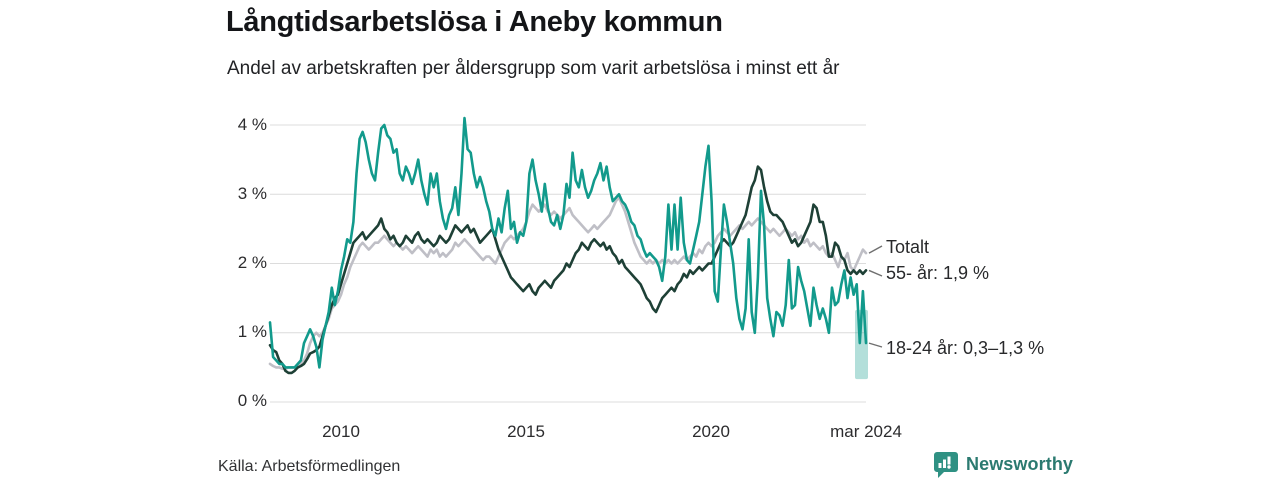 Image resolution: width=1280 pixels, height=480 pixels. What do you see at coordinates (938, 273) in the screenshot?
I see `series-end-label-55-plus: 55- år: 1,9 %` at bounding box center [938, 273].